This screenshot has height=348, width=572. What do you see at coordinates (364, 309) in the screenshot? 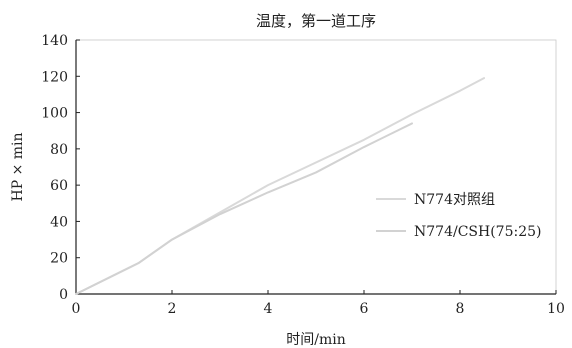
I see `x-tick-label: 6` at bounding box center [364, 309].